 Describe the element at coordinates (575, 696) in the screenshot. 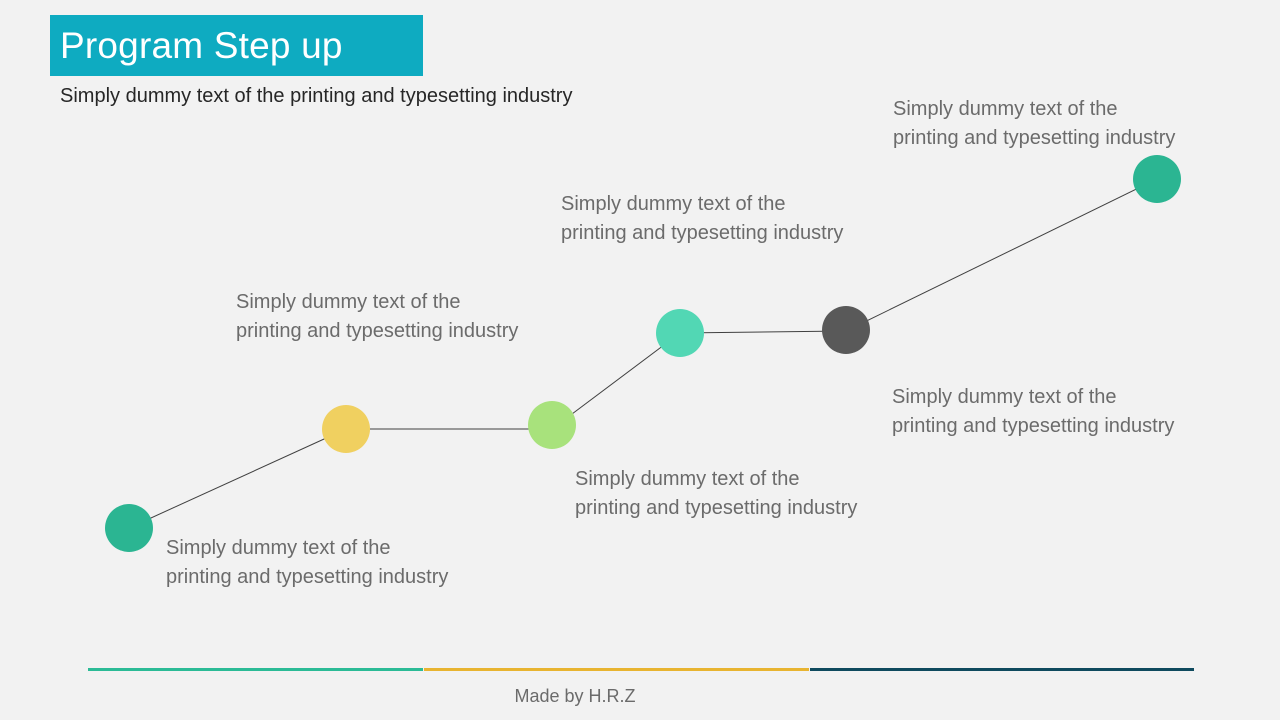

I see `footer-credit: Made by H.R.Z` at that location.